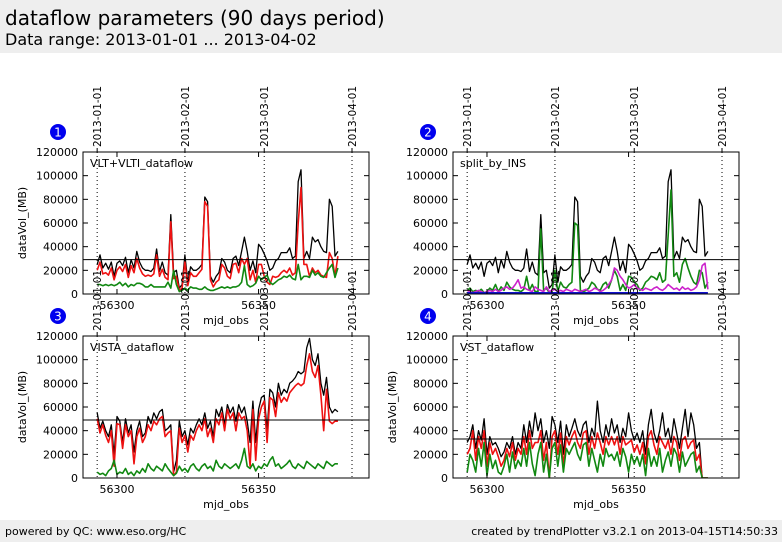 This screenshot has width=782, height=542. I want to click on page-title: dataflow parameters (90 days period), so click(195, 18).